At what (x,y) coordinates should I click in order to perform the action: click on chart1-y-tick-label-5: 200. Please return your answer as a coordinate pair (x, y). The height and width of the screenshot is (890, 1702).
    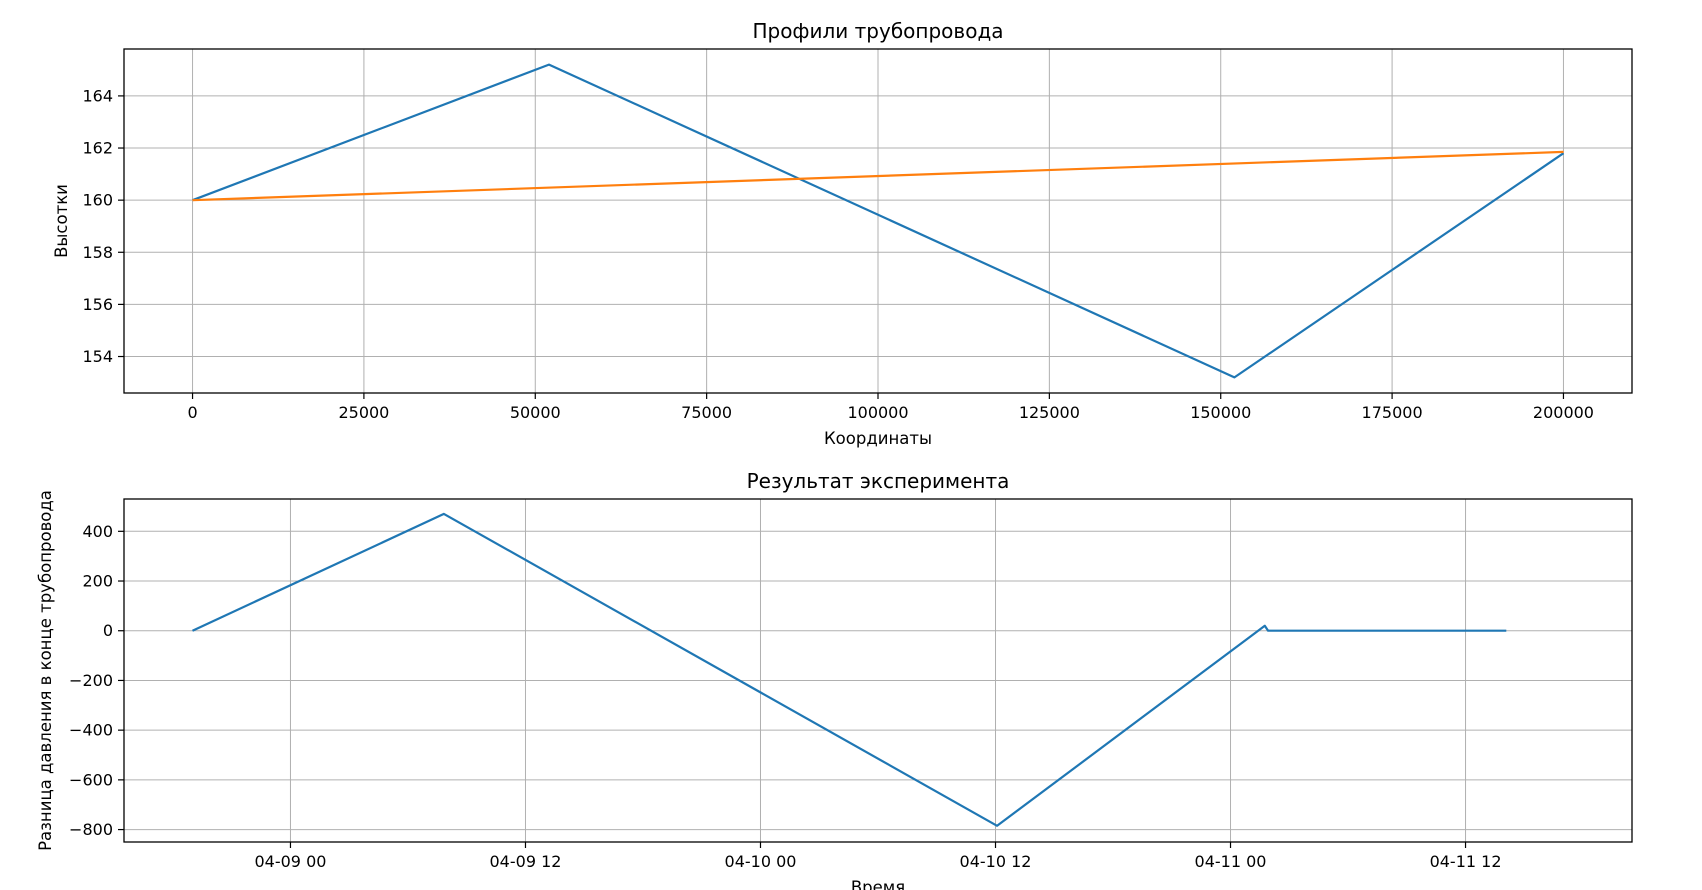
    Looking at the image, I should click on (97, 581).